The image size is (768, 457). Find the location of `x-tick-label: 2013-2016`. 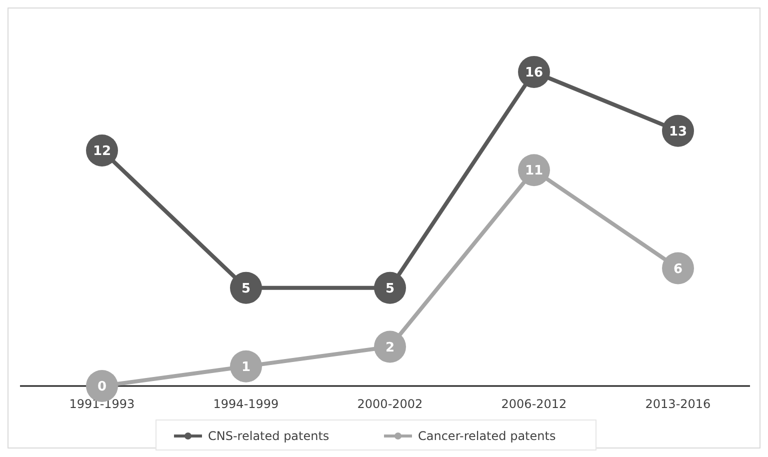

x-tick-label: 2013-2016 is located at coordinates (678, 404).